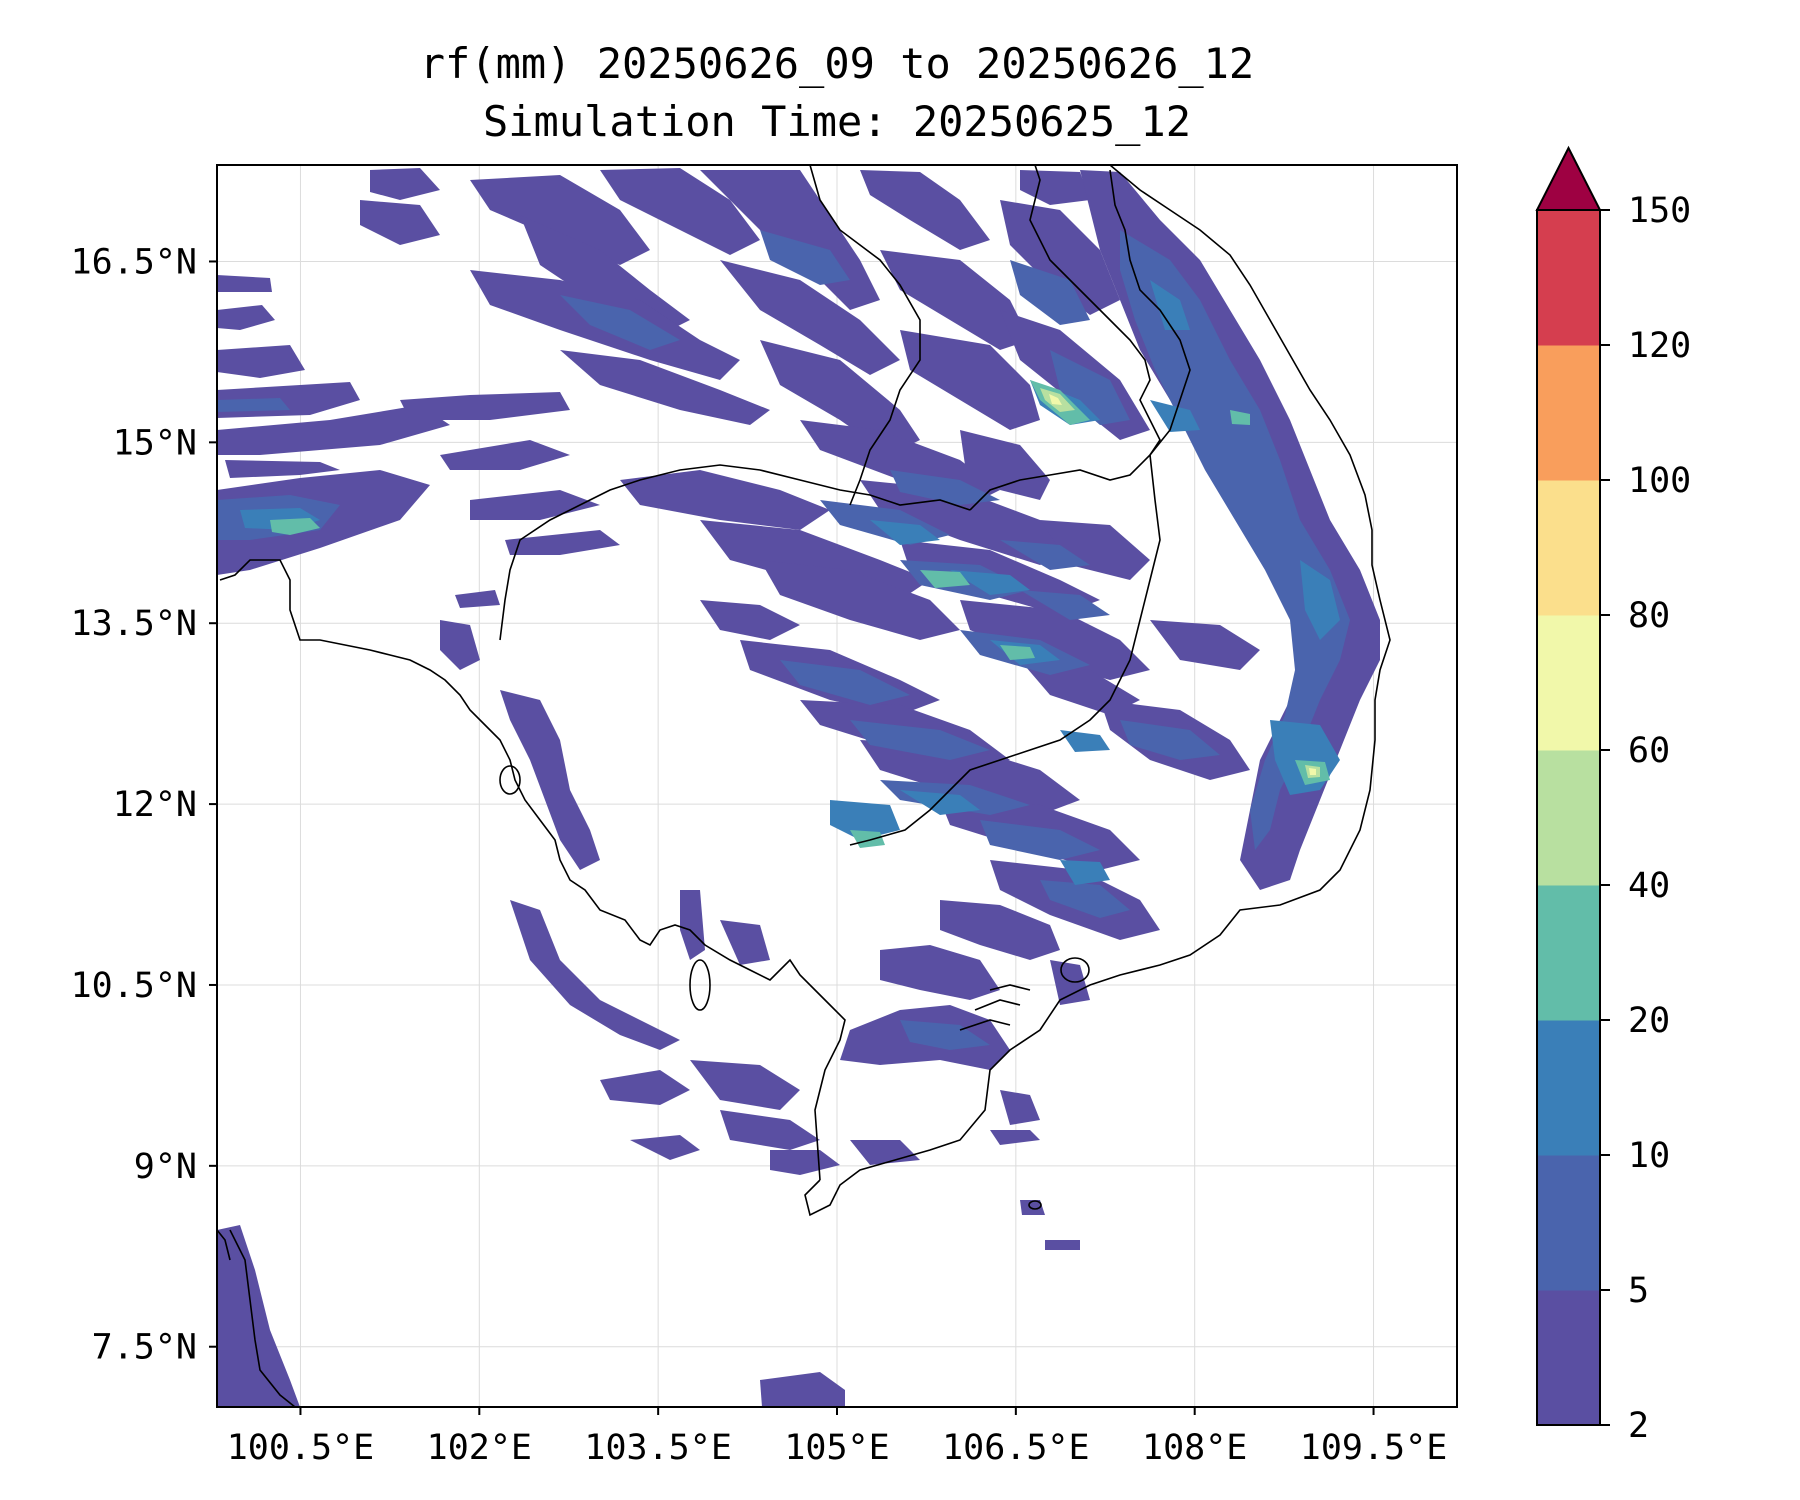 The width and height of the screenshot is (1800, 1500). I want to click on colorbar-label: 2, so click(1638, 1426).